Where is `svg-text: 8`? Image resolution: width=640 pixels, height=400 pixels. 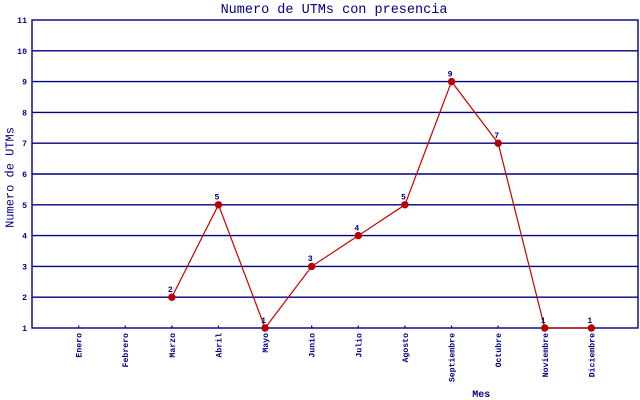 svg-text: 8 is located at coordinates (24, 113).